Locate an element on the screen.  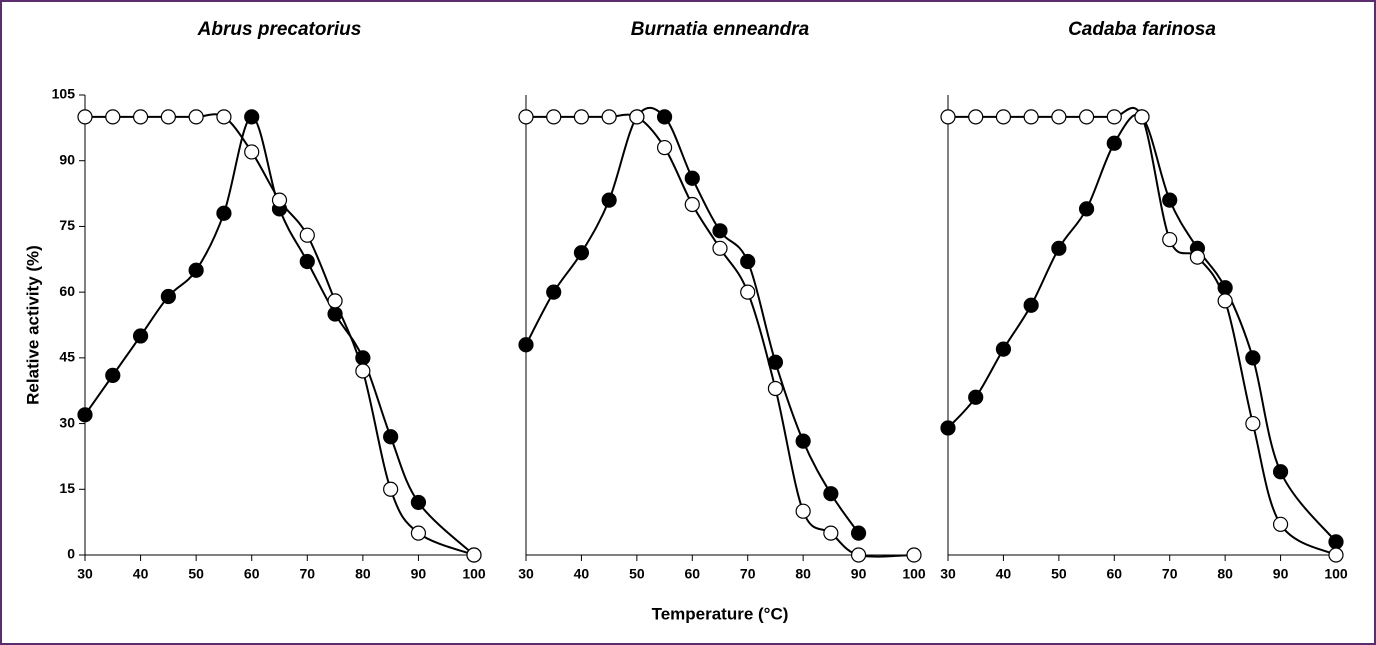
x-tick-label: 30 is located at coordinates (526, 574).